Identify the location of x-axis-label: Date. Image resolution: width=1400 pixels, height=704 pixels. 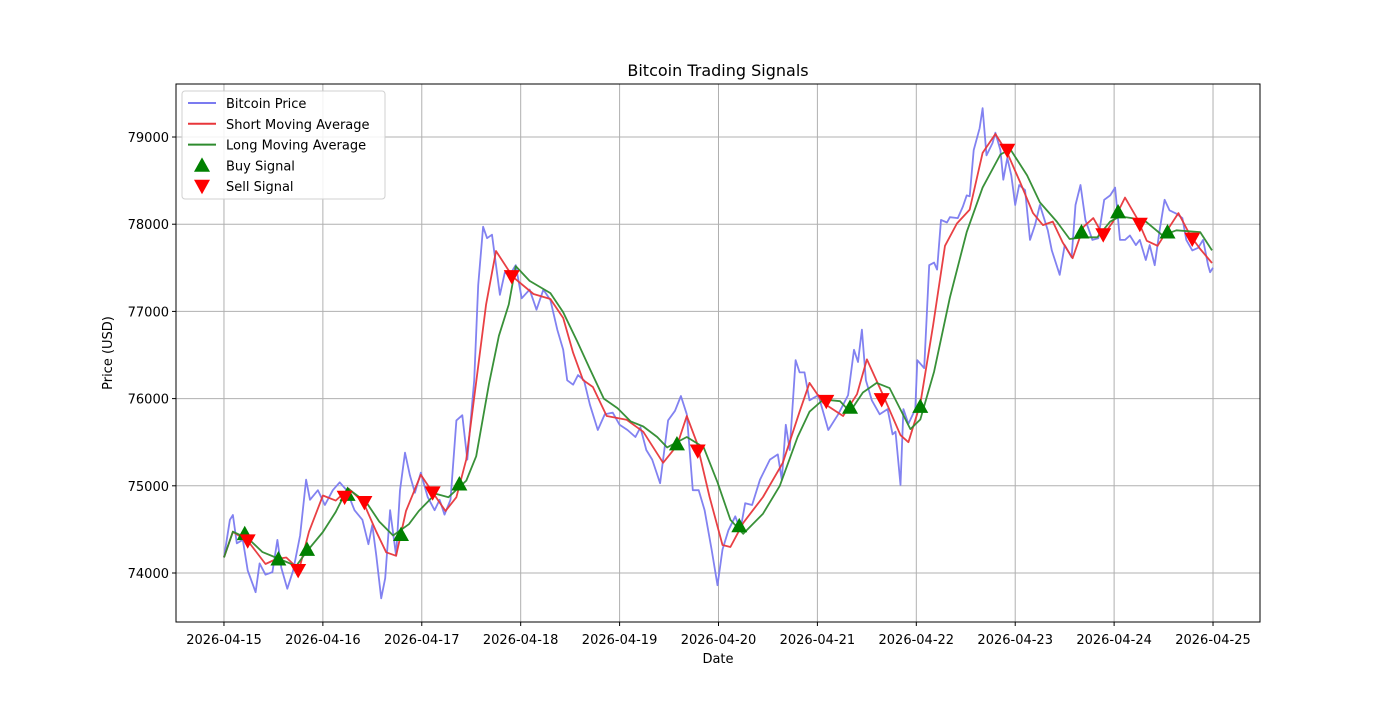
(717, 659).